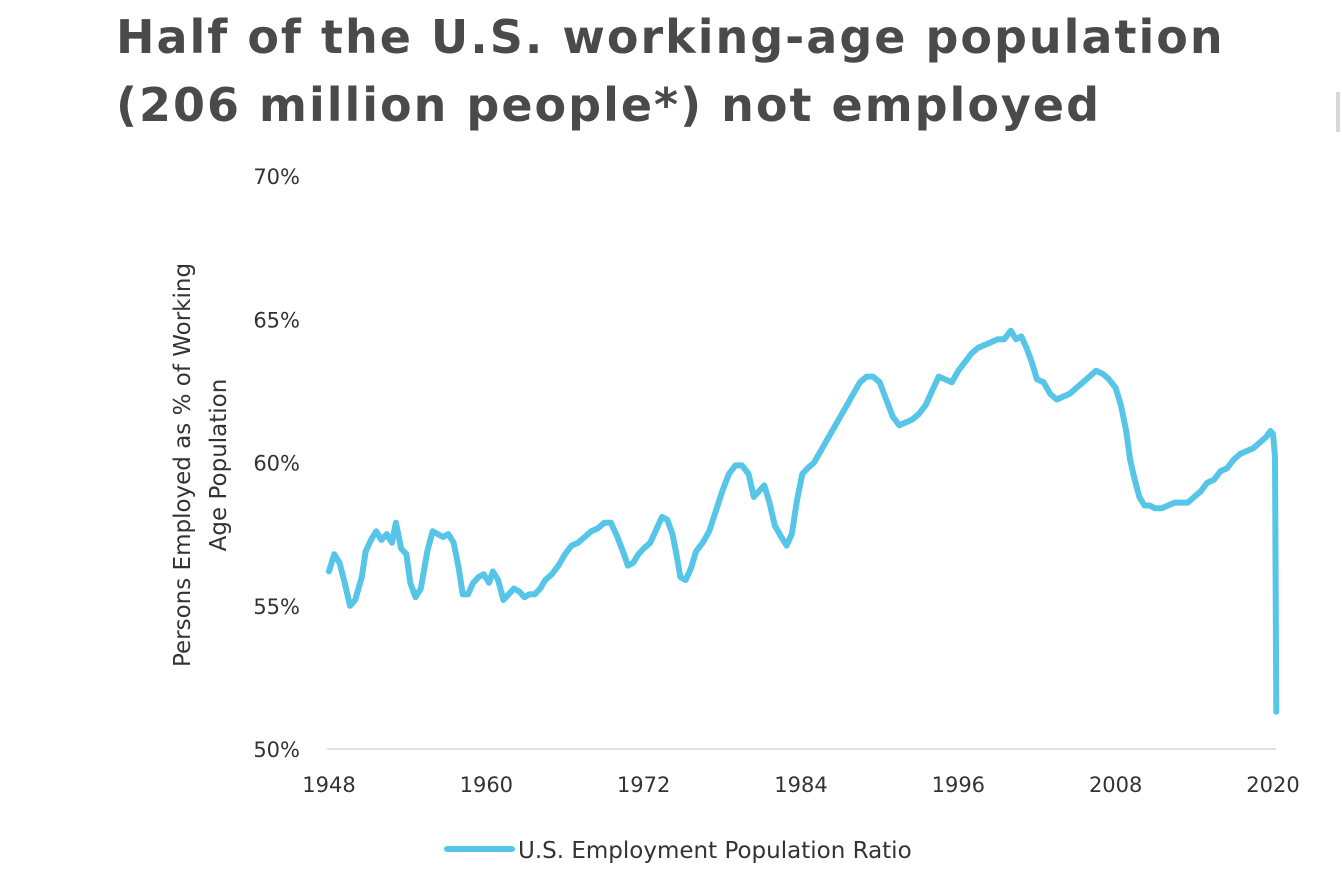 Image resolution: width=1342 pixels, height=881 pixels. What do you see at coordinates (1338, 112) in the screenshot?
I see `scrollbar-thumb` at bounding box center [1338, 112].